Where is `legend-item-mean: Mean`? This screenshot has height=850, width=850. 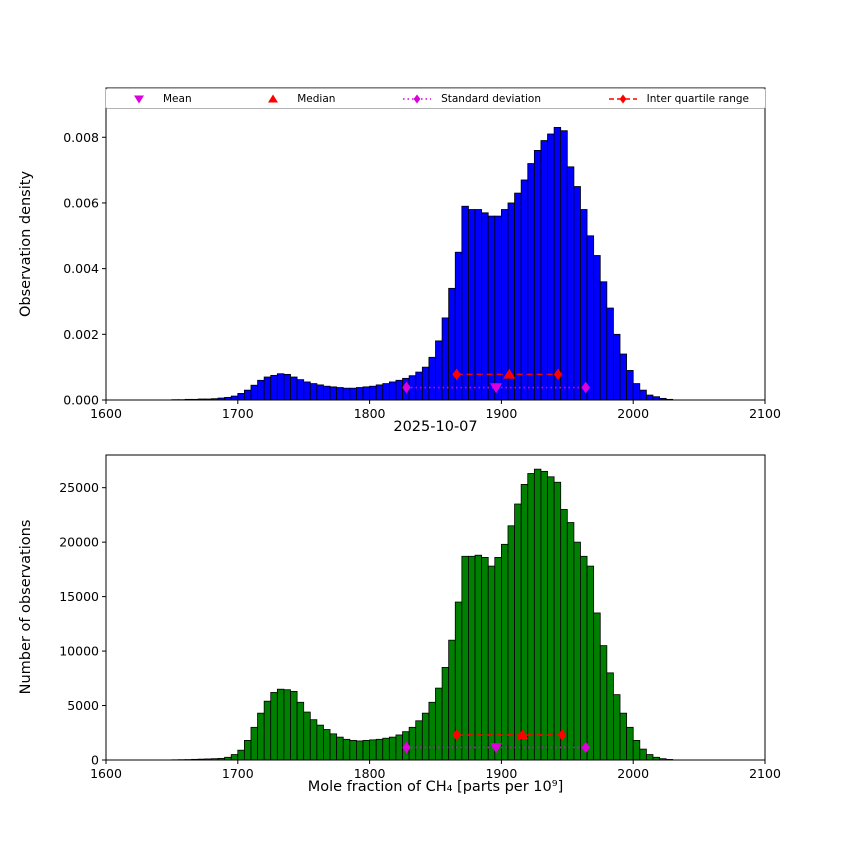 legend-item-mean: Mean is located at coordinates (157, 99).